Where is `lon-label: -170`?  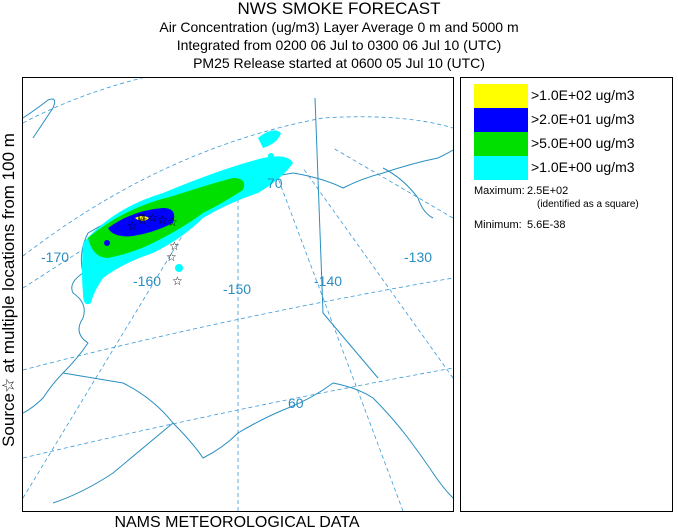 lon-label: -170 is located at coordinates (55, 257).